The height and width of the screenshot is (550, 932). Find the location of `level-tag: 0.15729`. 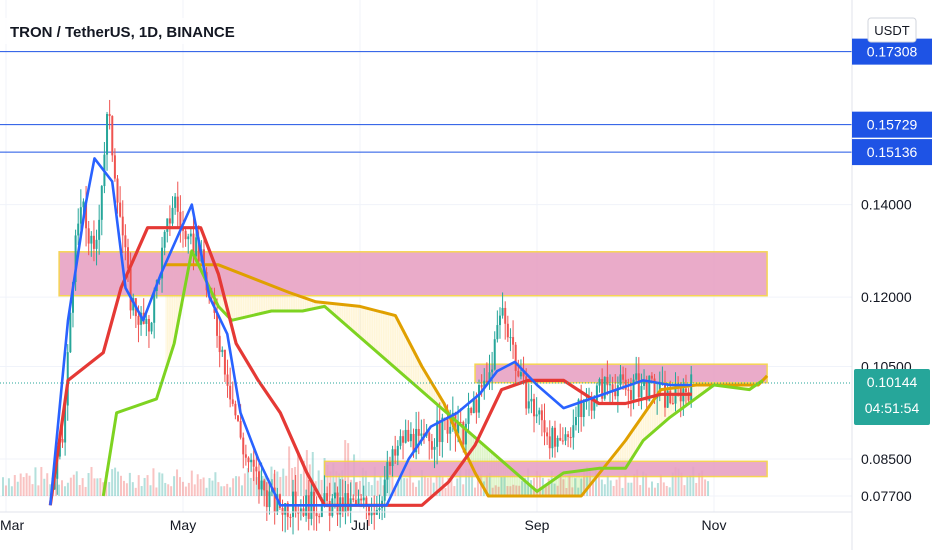

level-tag: 0.15729 is located at coordinates (892, 124).